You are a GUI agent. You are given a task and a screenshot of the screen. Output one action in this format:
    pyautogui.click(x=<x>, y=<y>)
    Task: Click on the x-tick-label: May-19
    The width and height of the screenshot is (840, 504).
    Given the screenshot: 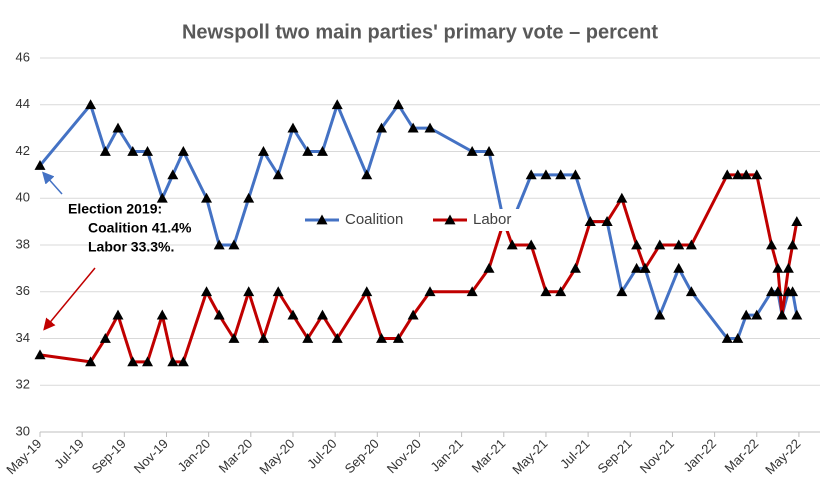 What is the action you would take?
    pyautogui.click(x=23, y=456)
    